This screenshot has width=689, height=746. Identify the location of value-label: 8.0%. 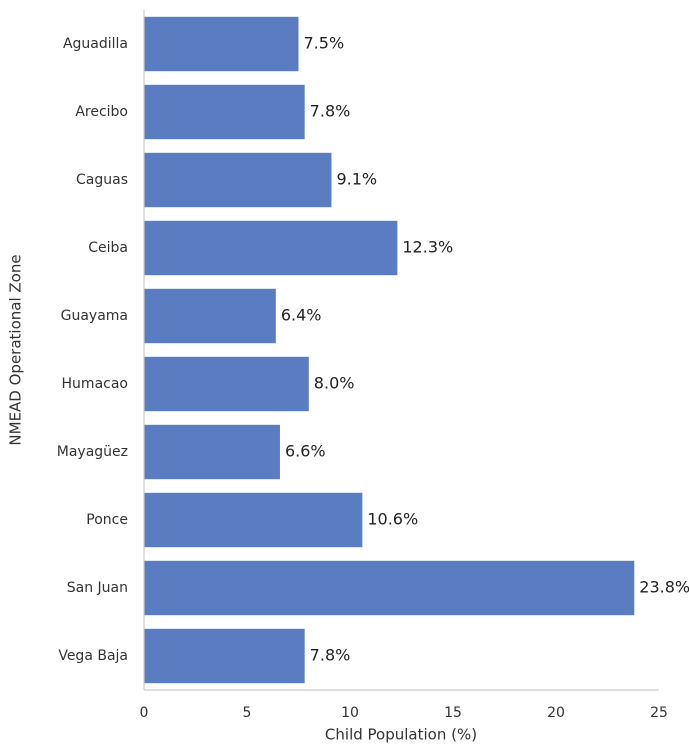
(334, 383).